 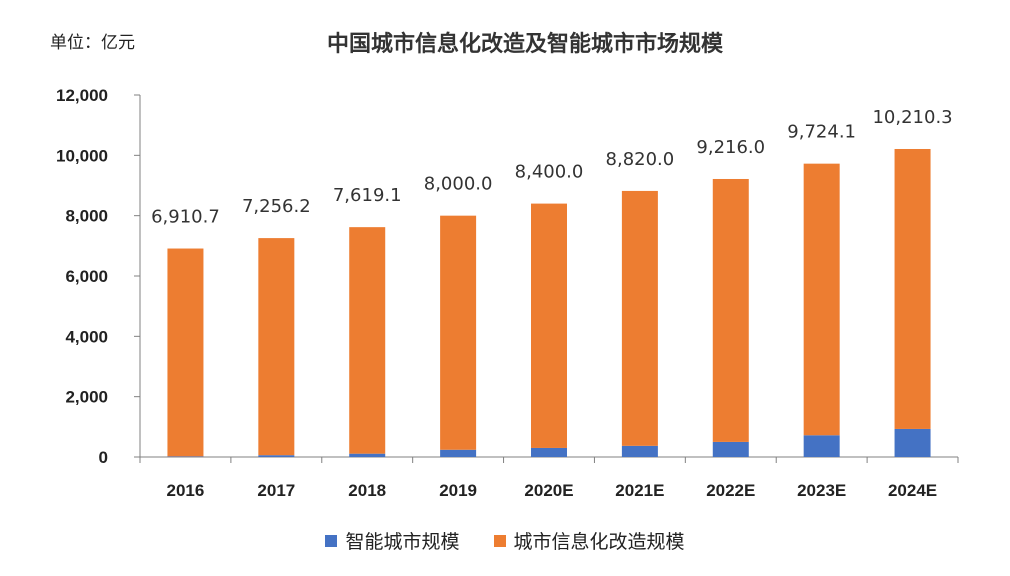 What do you see at coordinates (92, 43) in the screenshot?
I see `unit-label: 单位：亿元` at bounding box center [92, 43].